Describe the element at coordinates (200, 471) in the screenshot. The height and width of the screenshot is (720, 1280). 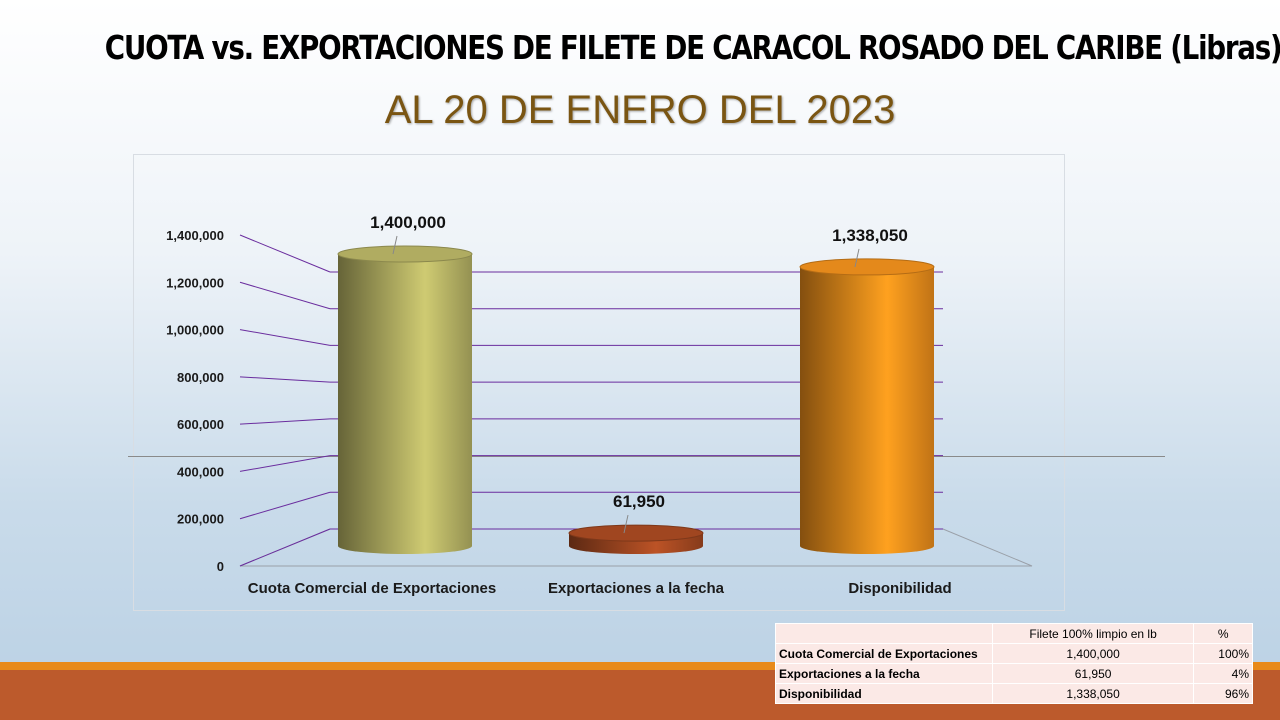
I see `y-tick-label: 400,000` at that location.